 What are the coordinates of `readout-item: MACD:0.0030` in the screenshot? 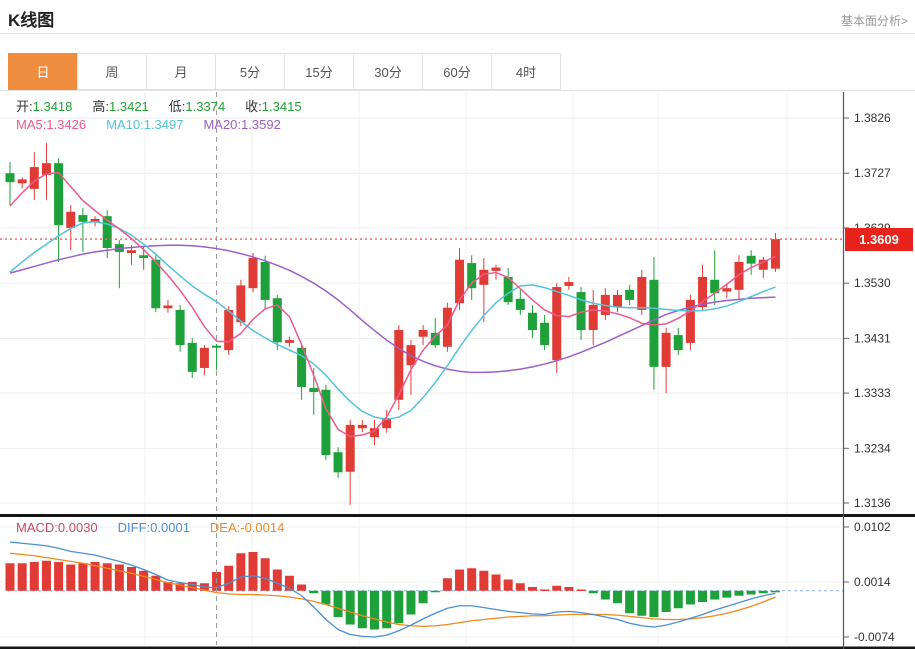 It's located at (57, 527).